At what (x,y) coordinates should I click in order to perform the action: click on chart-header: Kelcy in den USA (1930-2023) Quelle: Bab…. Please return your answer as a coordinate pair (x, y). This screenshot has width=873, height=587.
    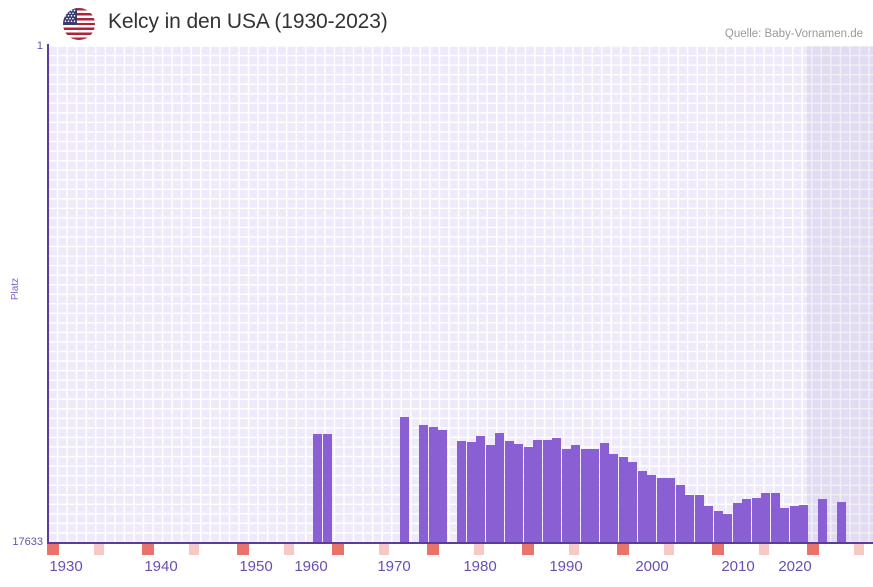
    Looking at the image, I should click on (436, 23).